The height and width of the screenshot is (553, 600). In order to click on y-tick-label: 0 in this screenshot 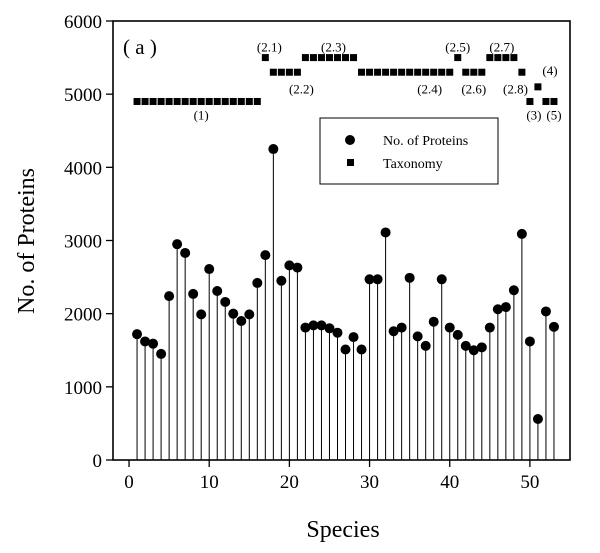, I will do `click(98, 461)`.